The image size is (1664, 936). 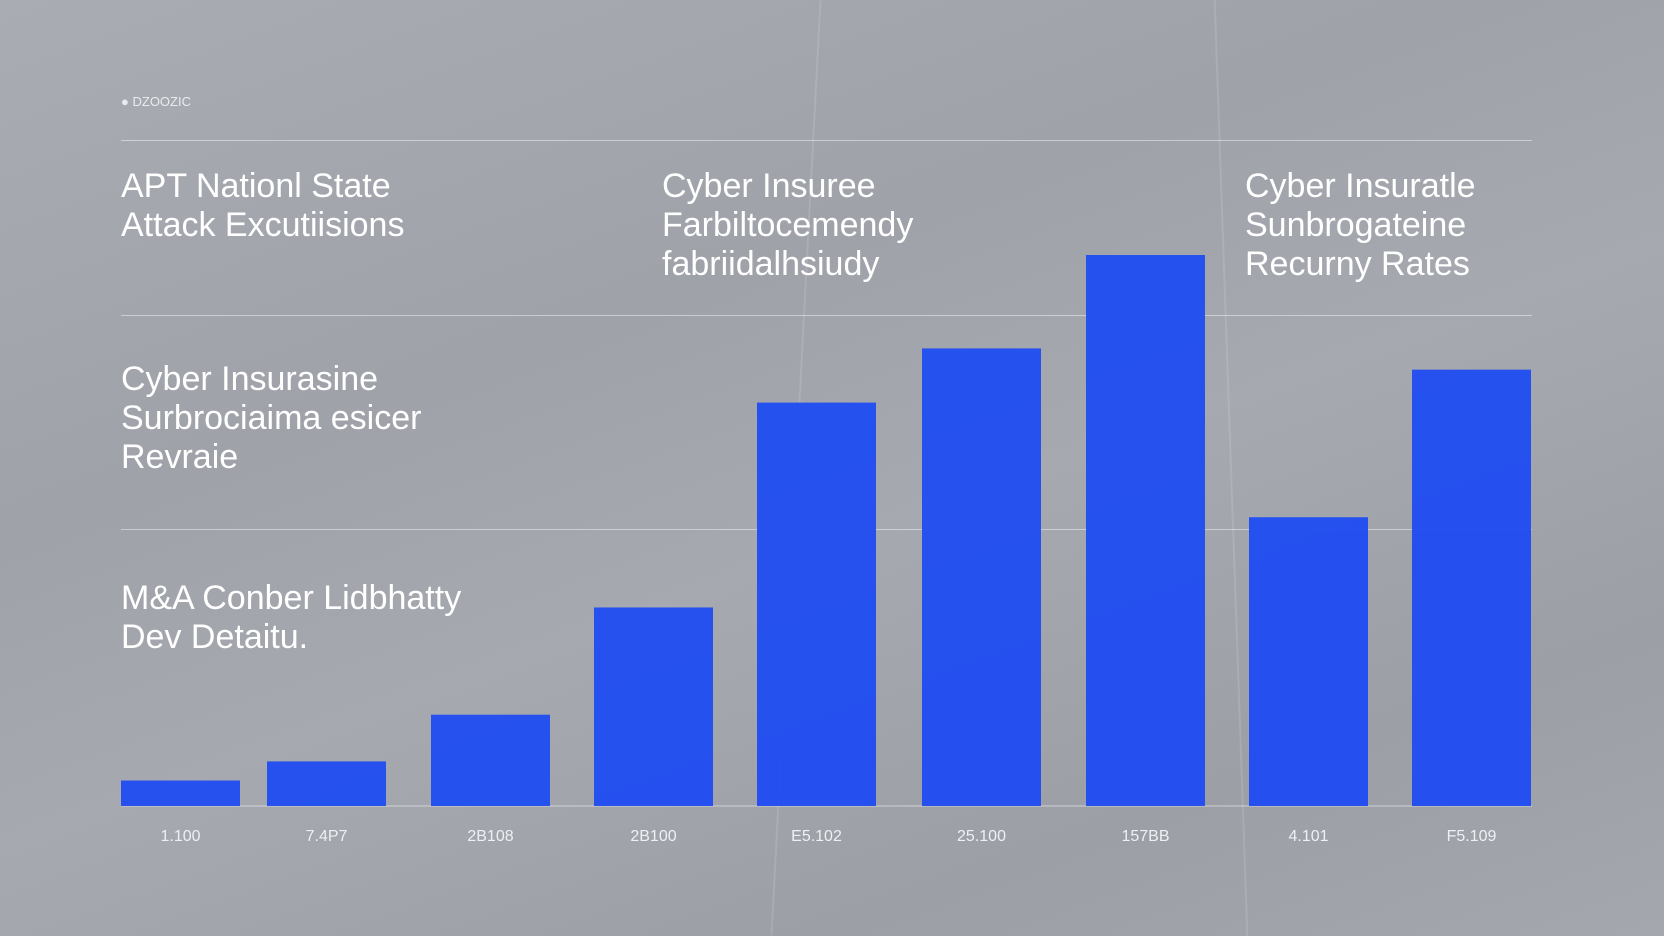 I want to click on x-tick-label: 1.100, so click(x=180, y=836).